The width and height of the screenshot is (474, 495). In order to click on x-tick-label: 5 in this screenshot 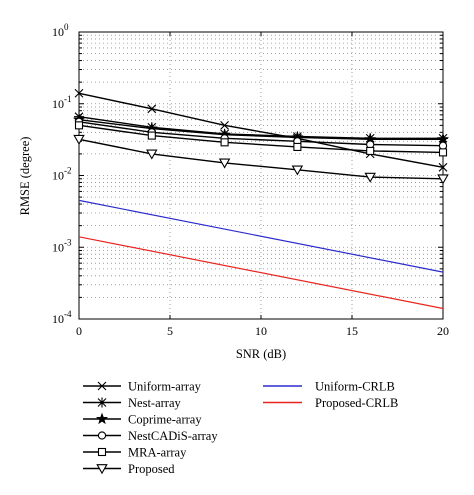, I will do `click(170, 331)`.